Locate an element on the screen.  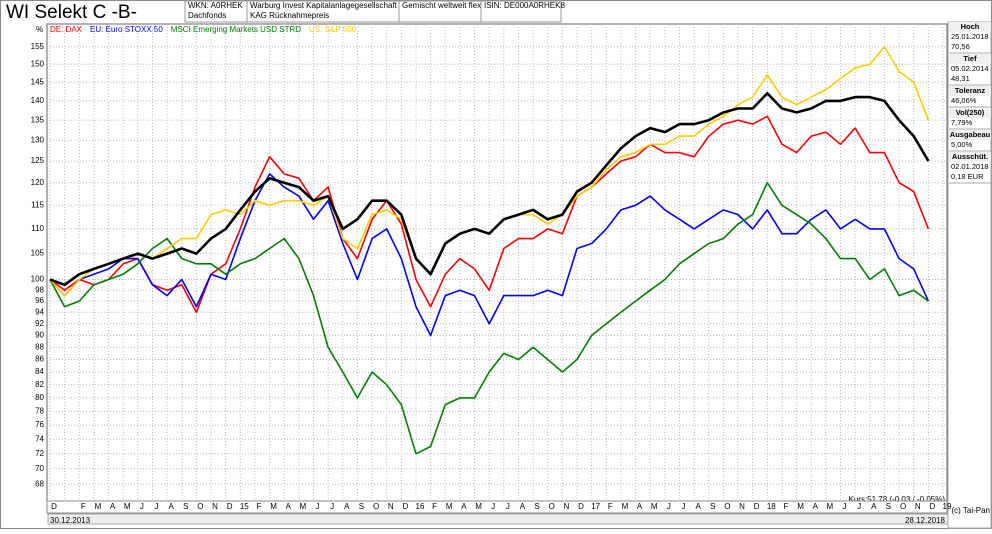
panel-value: 0,18 EUR is located at coordinates (967, 176).